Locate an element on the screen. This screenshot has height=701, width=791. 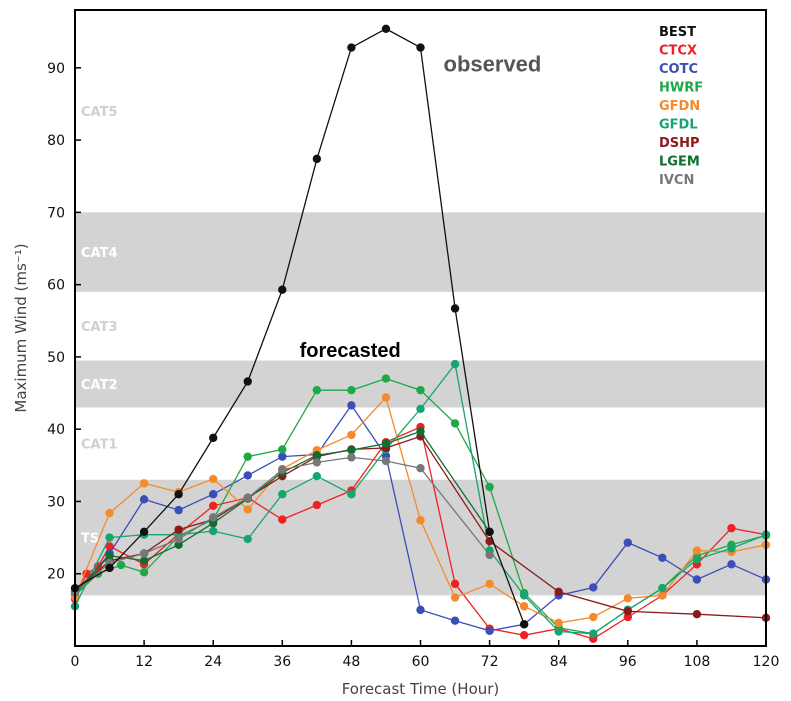
band-label-cat3: CAT3 is located at coordinates (99, 327).